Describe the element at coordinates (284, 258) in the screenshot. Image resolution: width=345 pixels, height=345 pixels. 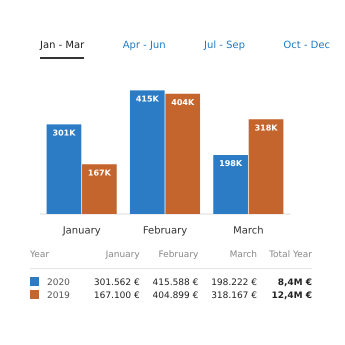
I see `text: Total Year` at that location.